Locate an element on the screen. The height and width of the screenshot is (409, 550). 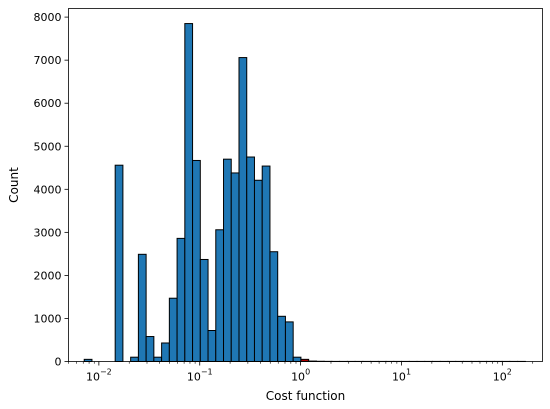
x-tick-label: 10² is located at coordinates (502, 376).